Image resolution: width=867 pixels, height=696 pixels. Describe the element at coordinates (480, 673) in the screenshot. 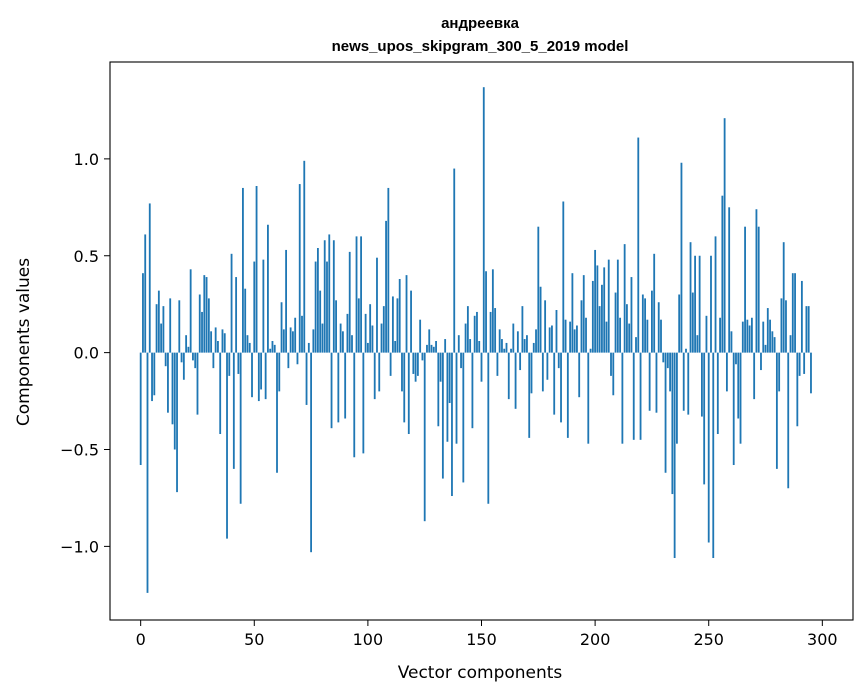

I see `x-axis-label: Vector components` at that location.